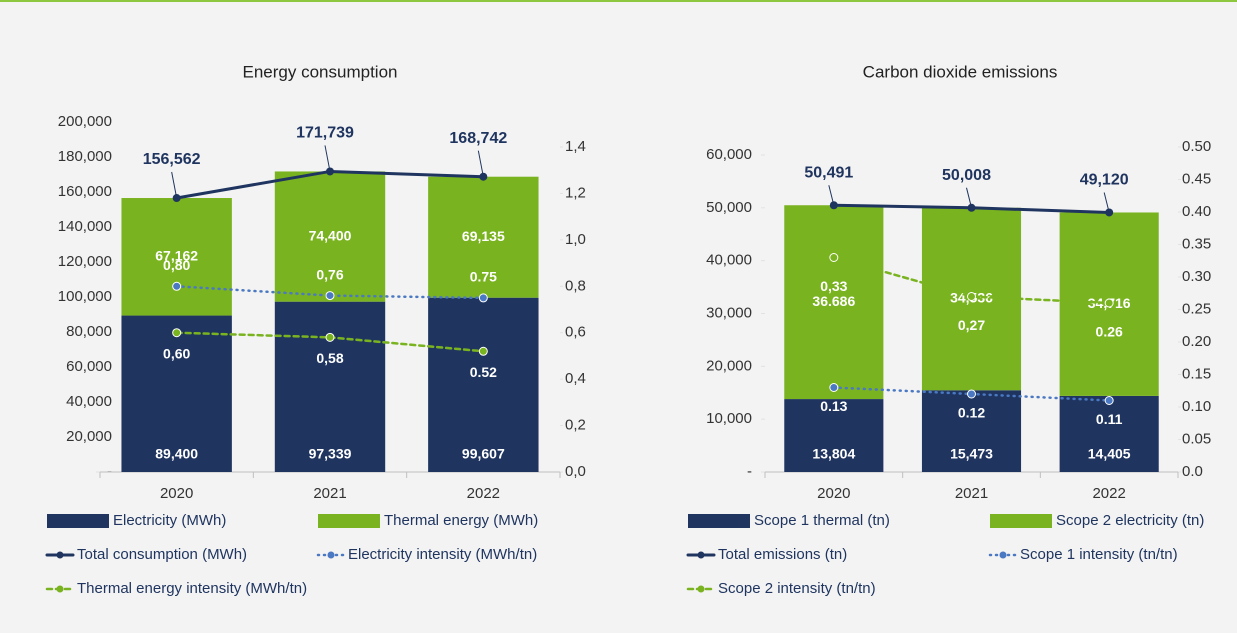 Image resolution: width=1237 pixels, height=633 pixels. I want to click on legend-label: Total consumption (MWh), so click(162, 554).